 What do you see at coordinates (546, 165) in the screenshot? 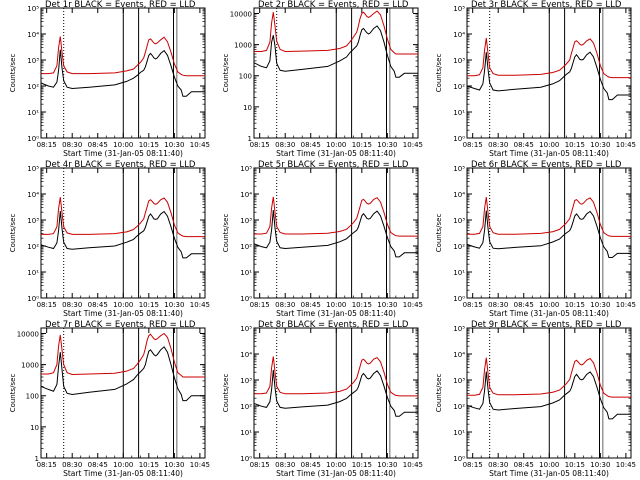
I see `panel-title: Det 6r BLACK = Events, RED = LLD` at bounding box center [546, 165].